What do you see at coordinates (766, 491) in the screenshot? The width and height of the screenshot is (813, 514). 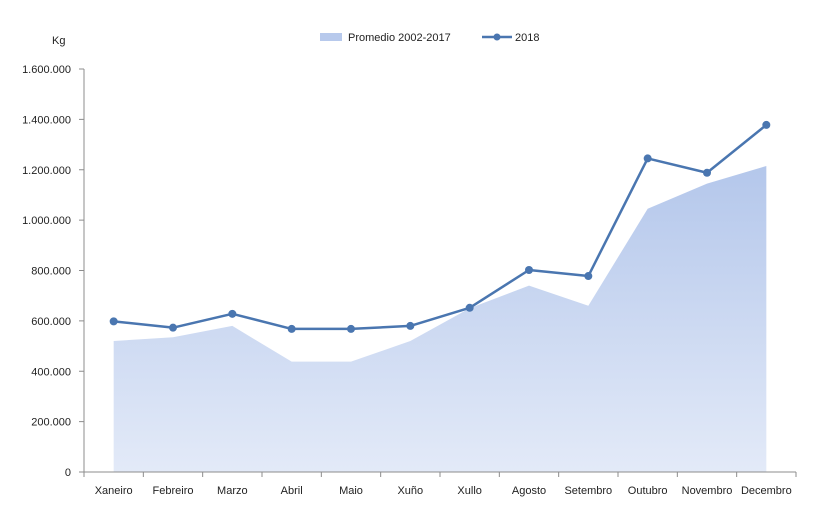 I see `x-tick-label: Decembro` at bounding box center [766, 491].